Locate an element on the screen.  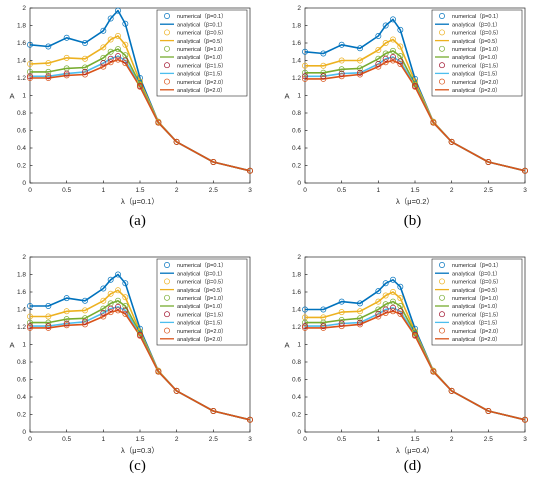
legend-entry-2: numerical（β=0.5） is located at coordinates (477, 33).